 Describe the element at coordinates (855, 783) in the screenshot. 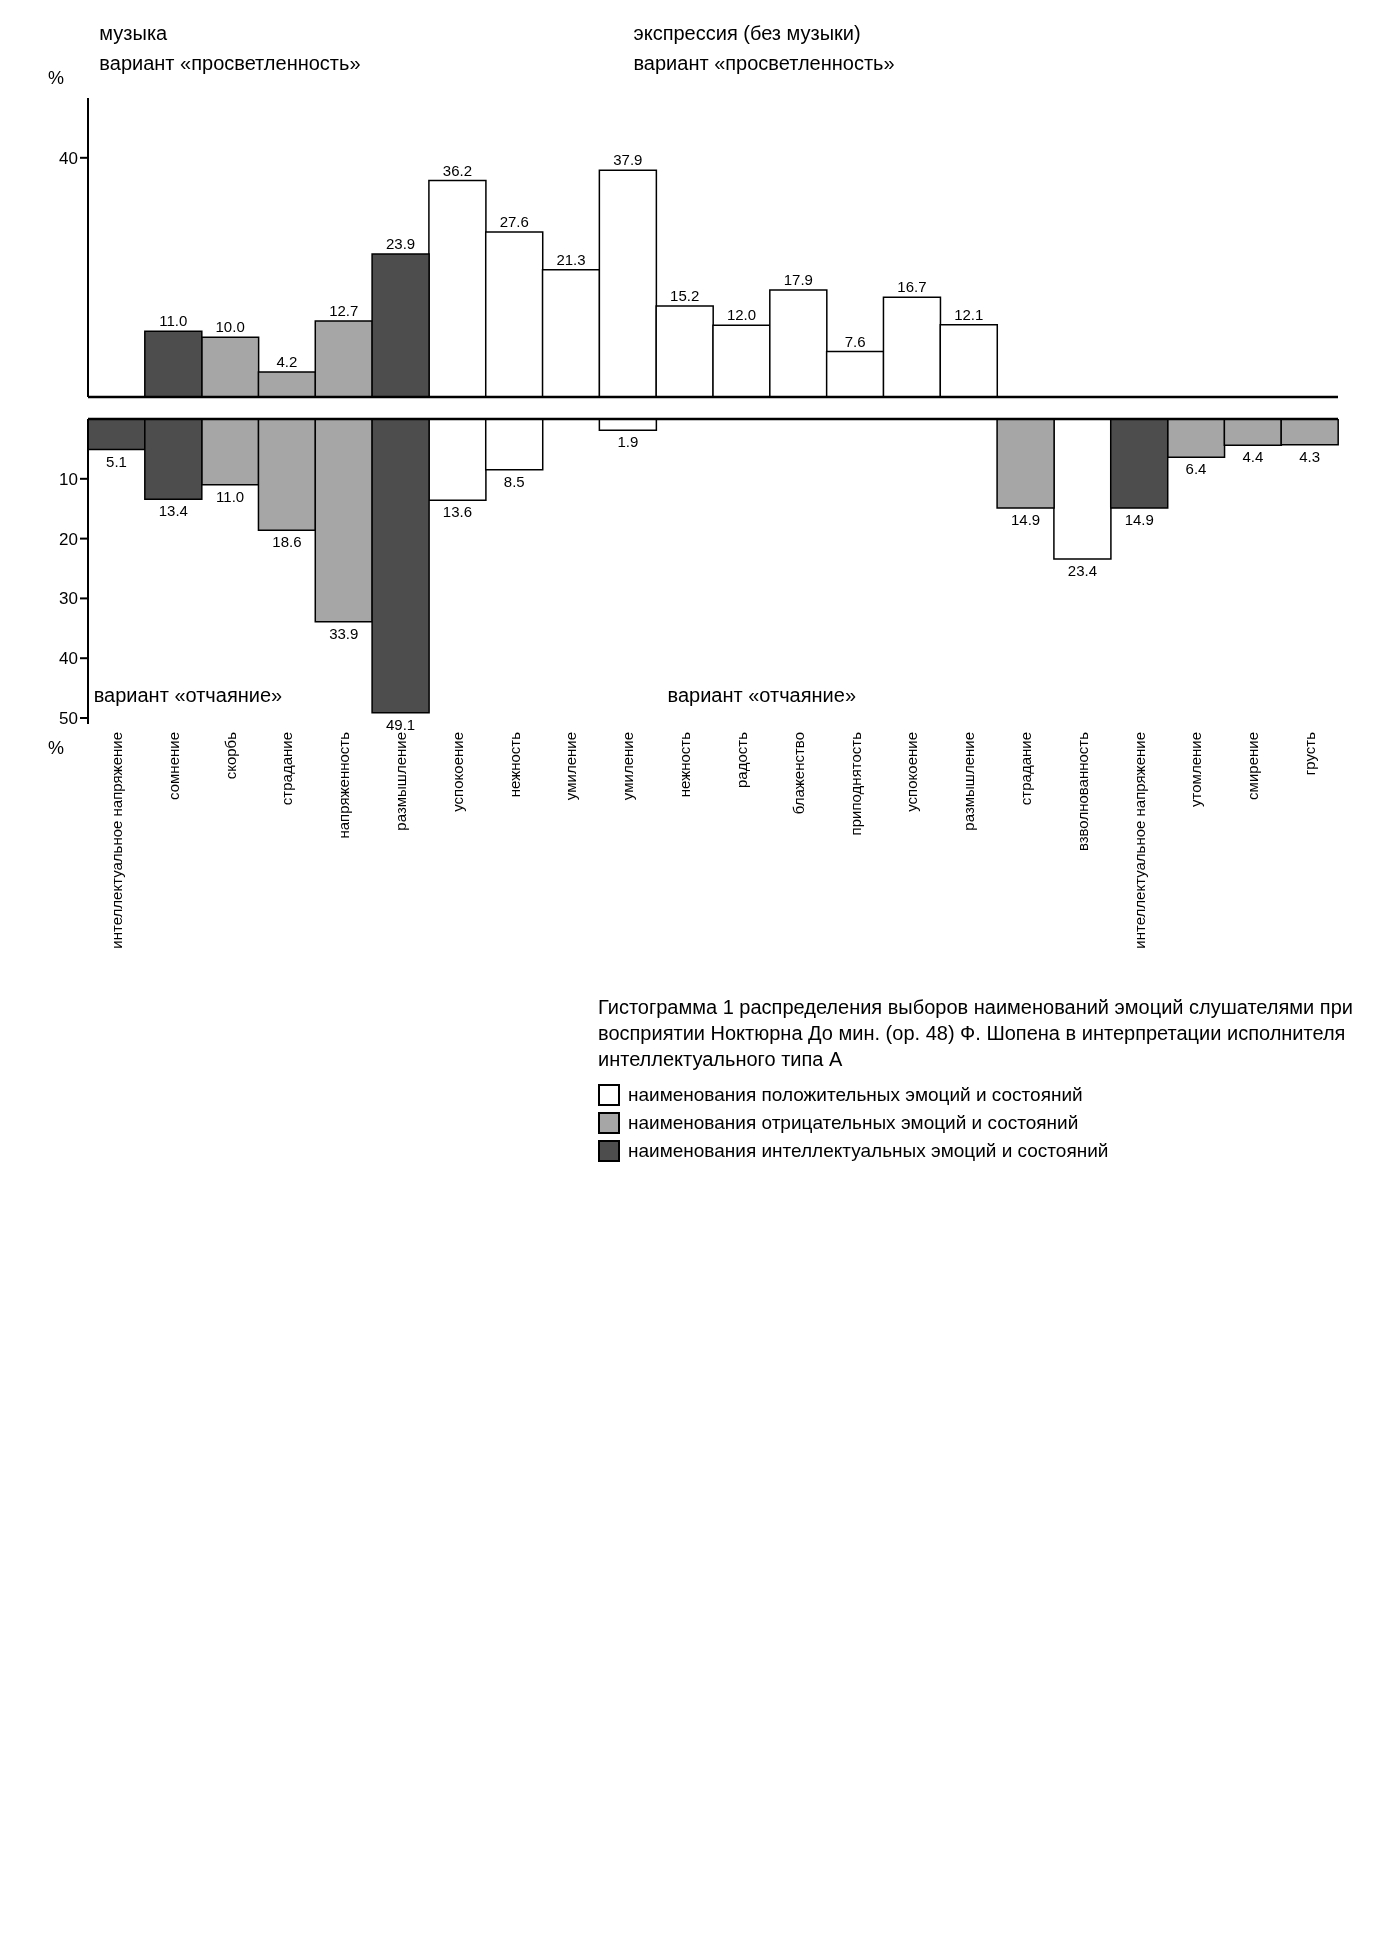

I see `x-tick-label: приподнятость` at that location.